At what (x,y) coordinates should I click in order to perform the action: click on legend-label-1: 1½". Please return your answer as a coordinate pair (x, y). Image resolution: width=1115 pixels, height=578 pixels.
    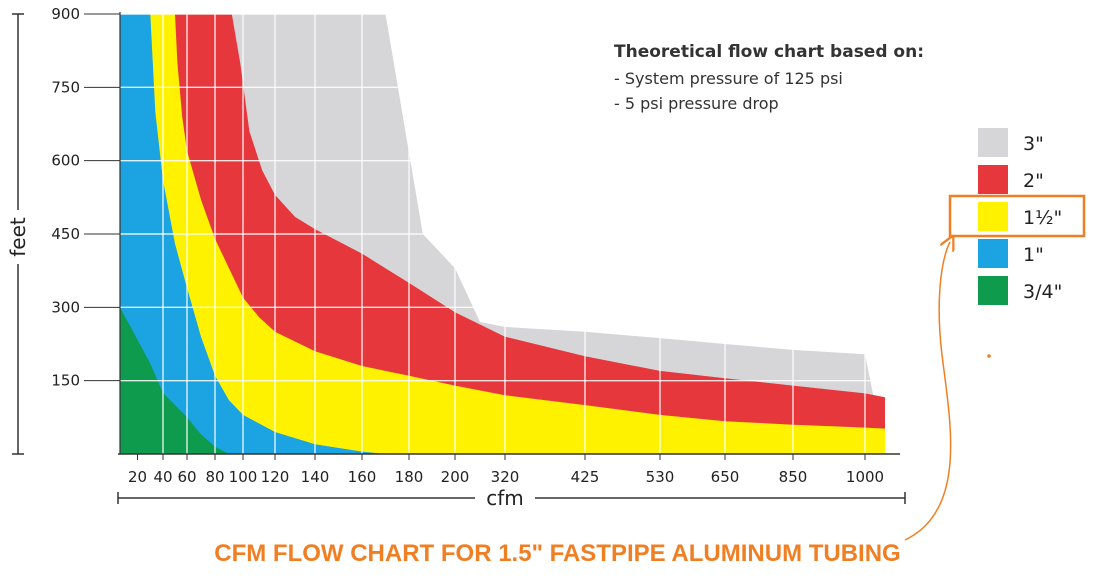
    Looking at the image, I should click on (1042, 218).